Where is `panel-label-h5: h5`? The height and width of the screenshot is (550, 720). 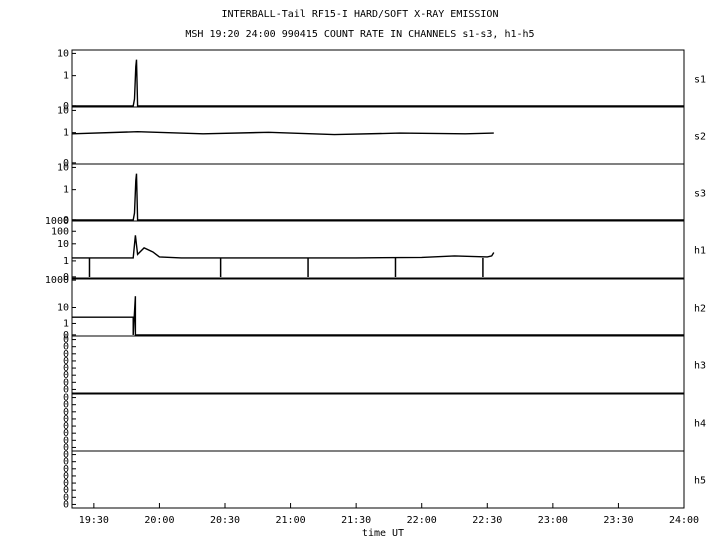
panel-label-h5: h5 is located at coordinates (700, 481).